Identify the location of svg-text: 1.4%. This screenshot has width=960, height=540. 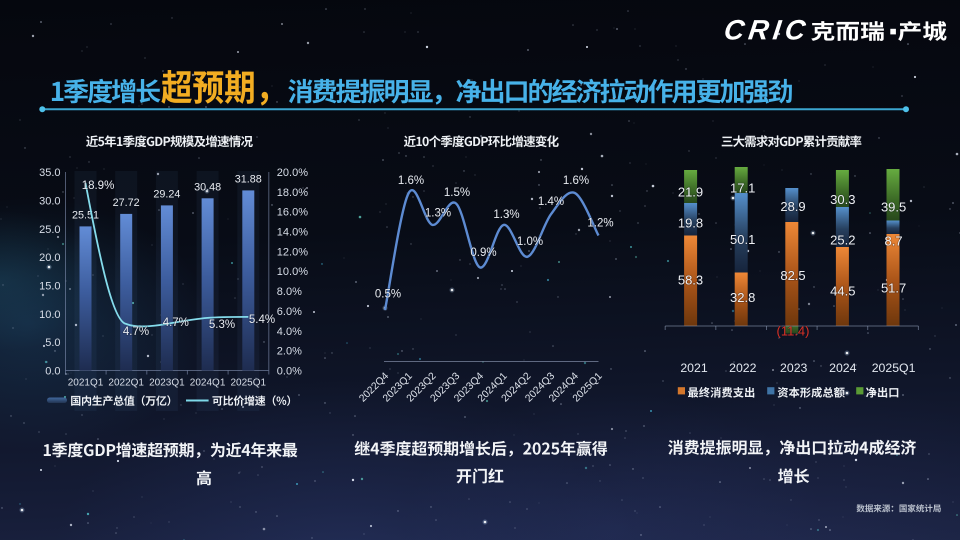
(551, 202).